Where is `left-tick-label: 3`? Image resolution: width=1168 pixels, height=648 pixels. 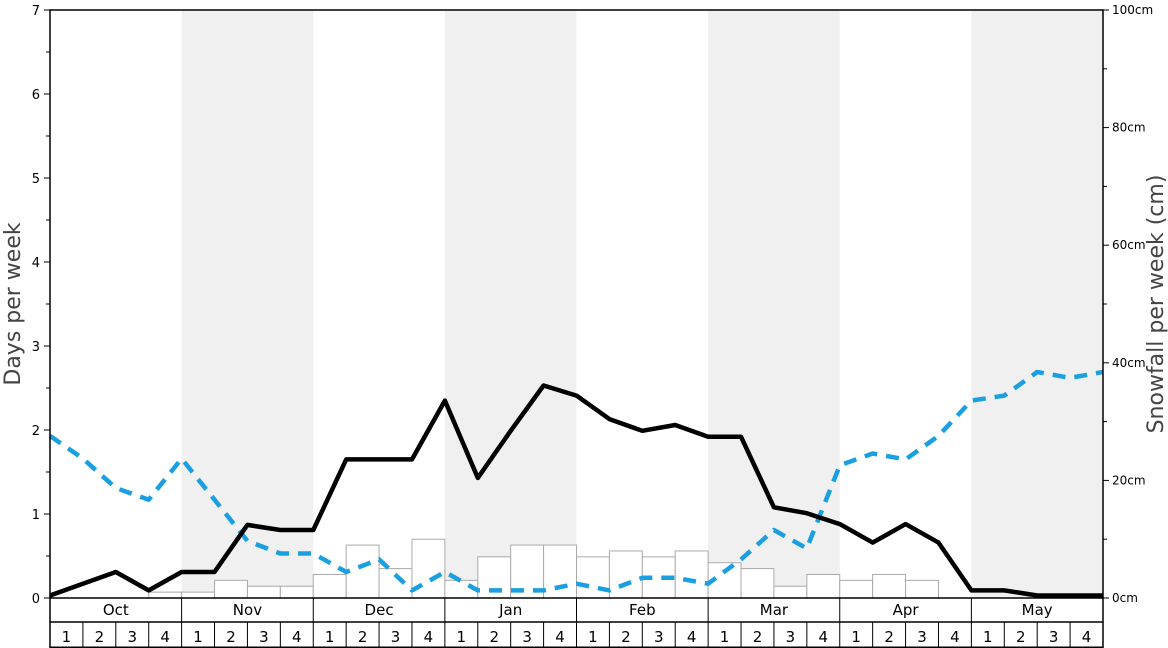
left-tick-label: 3 is located at coordinates (36, 347).